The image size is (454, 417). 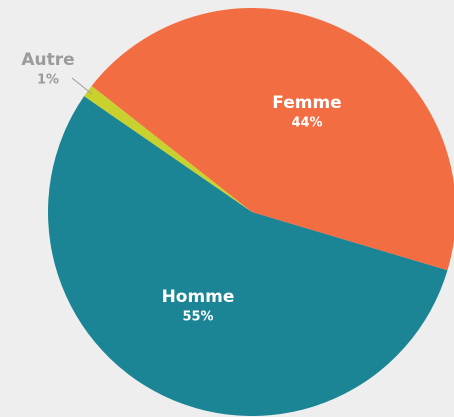 I want to click on slice-label: Autre, so click(x=47, y=60).